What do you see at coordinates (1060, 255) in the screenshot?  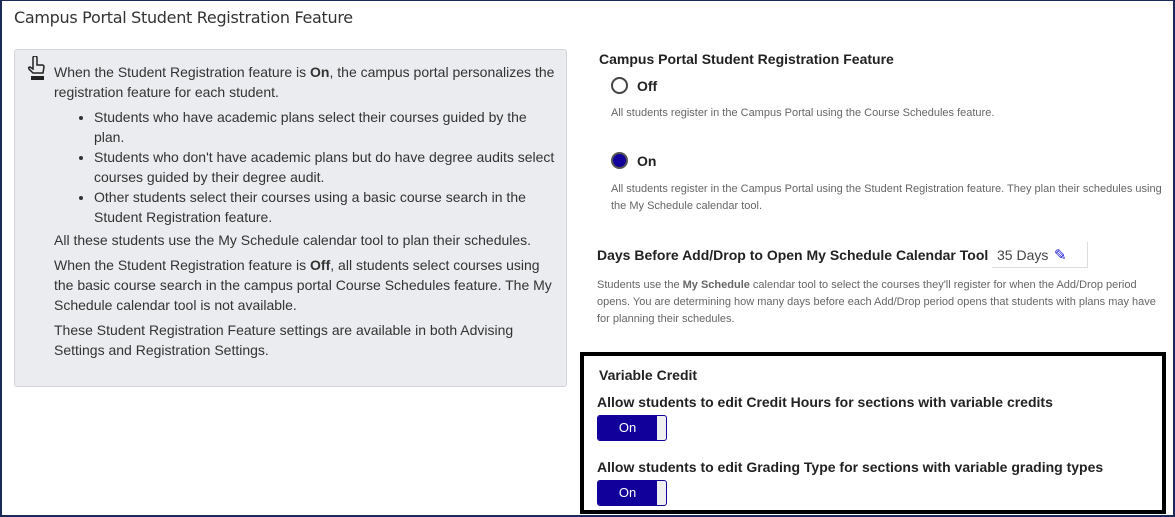 I see `pencil-edit-icon: ✎` at bounding box center [1060, 255].